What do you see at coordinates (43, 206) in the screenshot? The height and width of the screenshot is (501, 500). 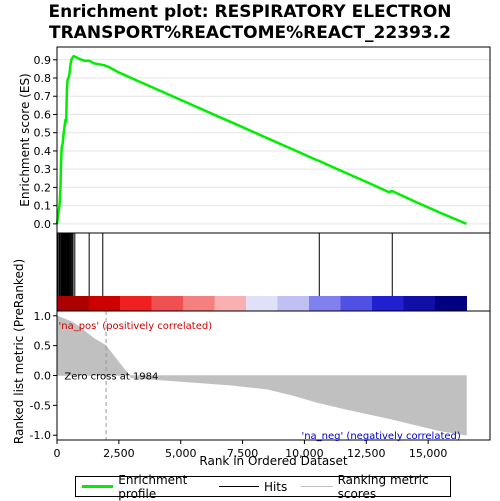 I see `es-ytick-label-1: 0.1` at bounding box center [43, 206].